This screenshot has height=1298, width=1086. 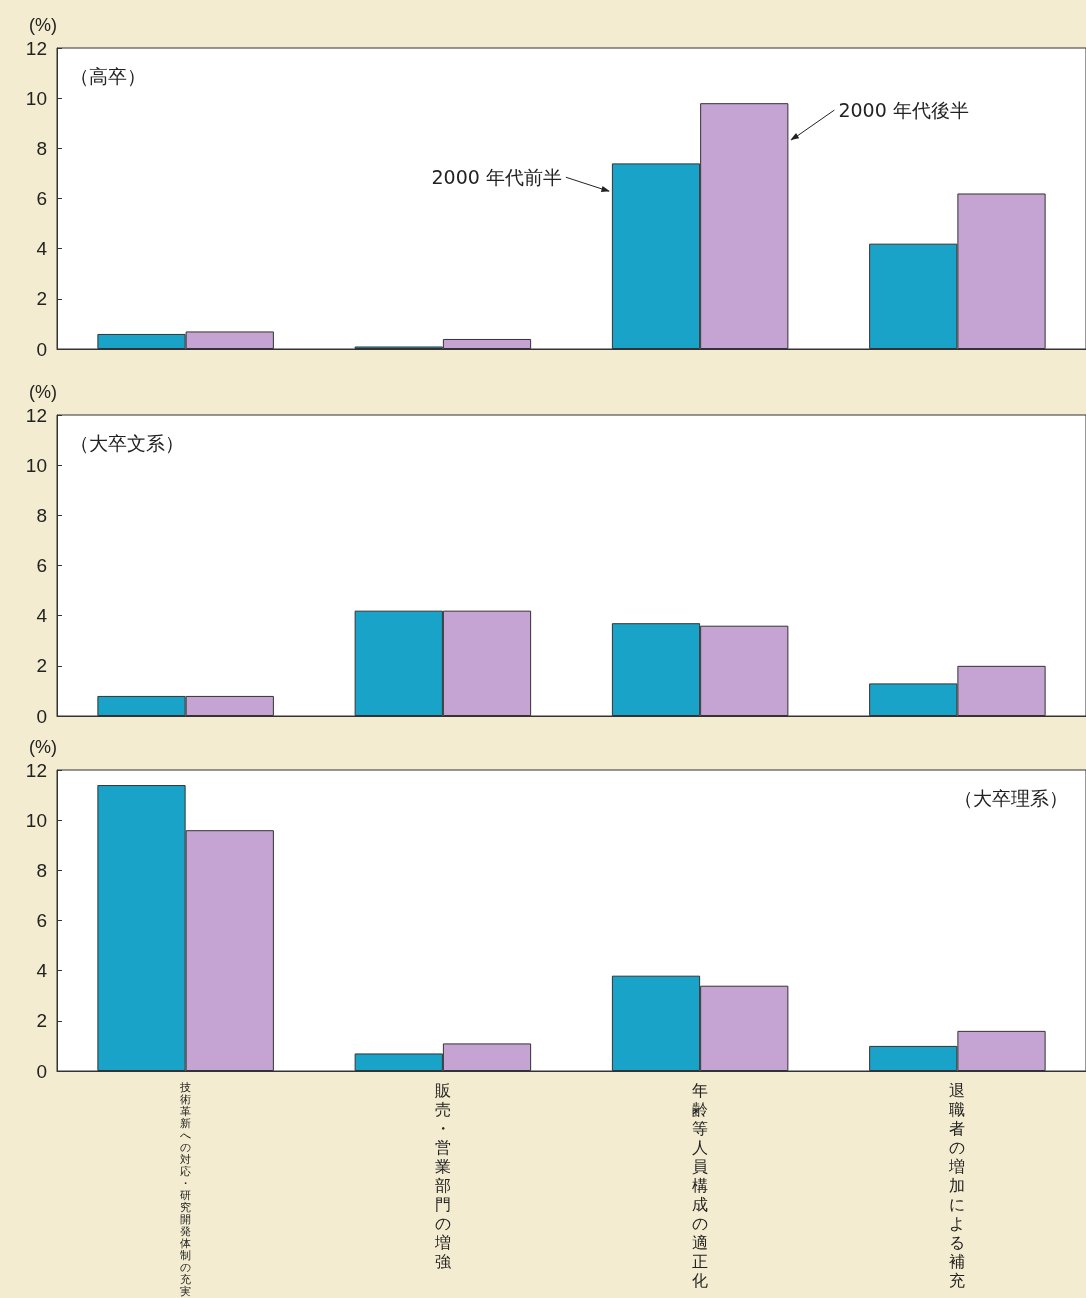 I want to click on text: 2000 年代後半, so click(x=903, y=110).